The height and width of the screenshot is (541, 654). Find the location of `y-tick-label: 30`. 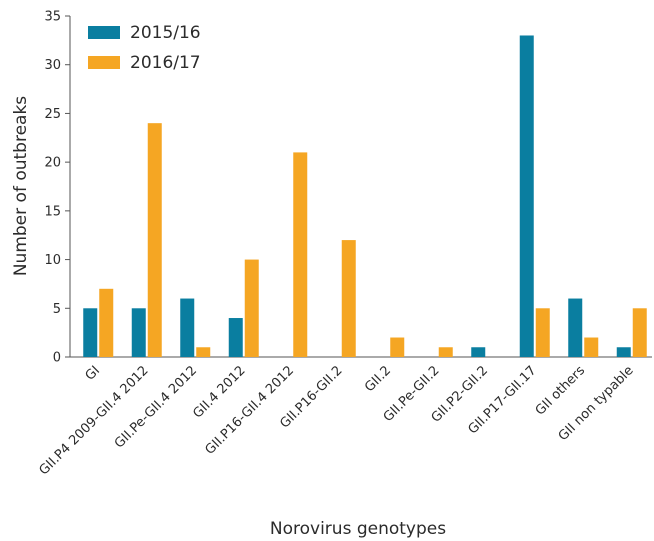

y-tick-label: 30 is located at coordinates (52, 65).